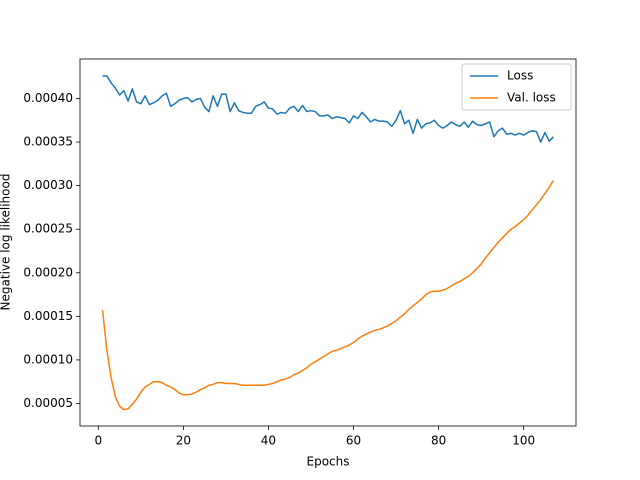  What do you see at coordinates (353, 441) in the screenshot?
I see `x-tick-label: 60` at bounding box center [353, 441].